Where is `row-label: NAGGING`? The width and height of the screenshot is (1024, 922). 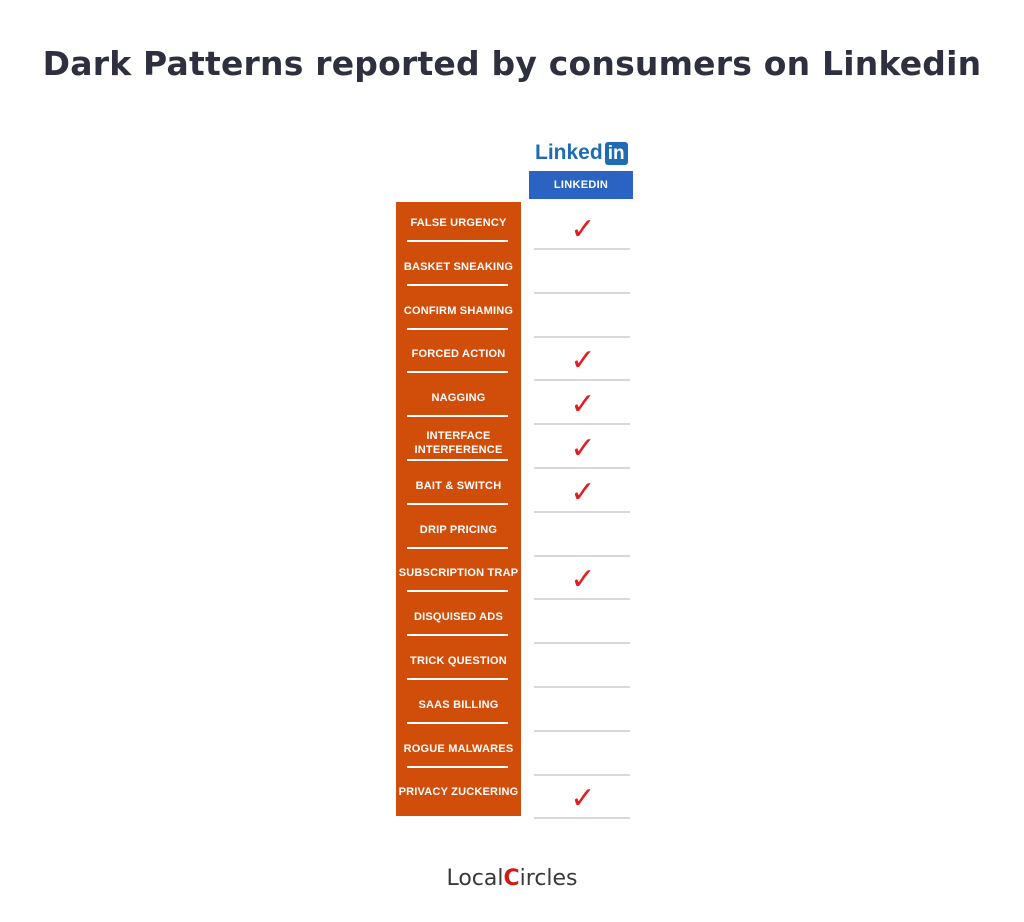
row-label: NAGGING is located at coordinates (458, 398).